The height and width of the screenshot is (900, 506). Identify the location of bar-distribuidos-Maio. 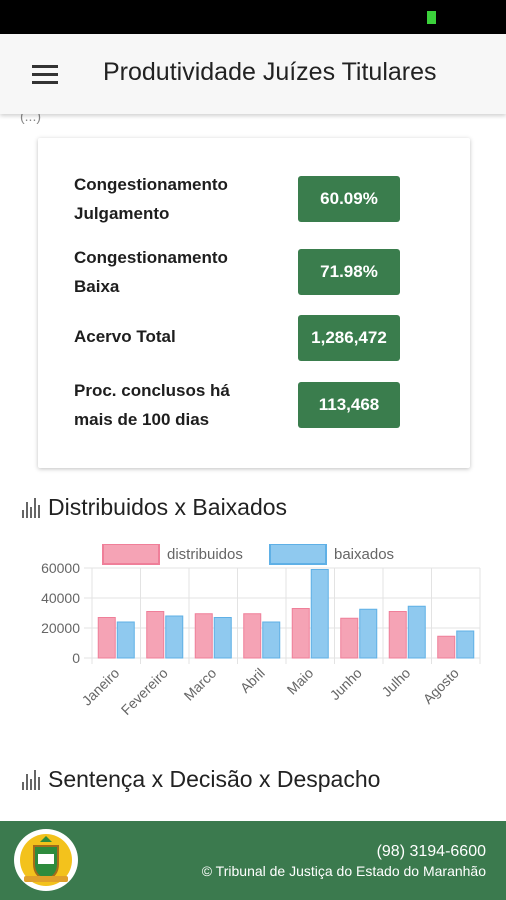
(300, 633).